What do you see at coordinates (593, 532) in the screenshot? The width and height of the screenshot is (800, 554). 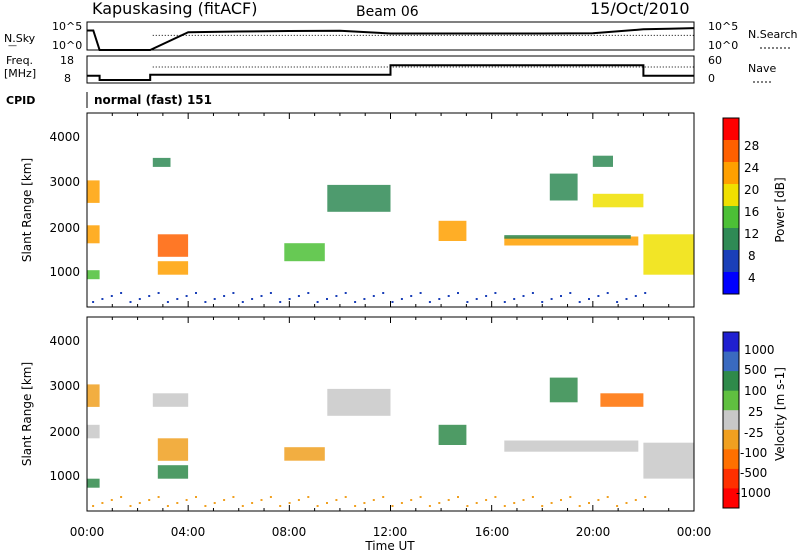 I see `x-tick-5: 20:00` at bounding box center [593, 532].